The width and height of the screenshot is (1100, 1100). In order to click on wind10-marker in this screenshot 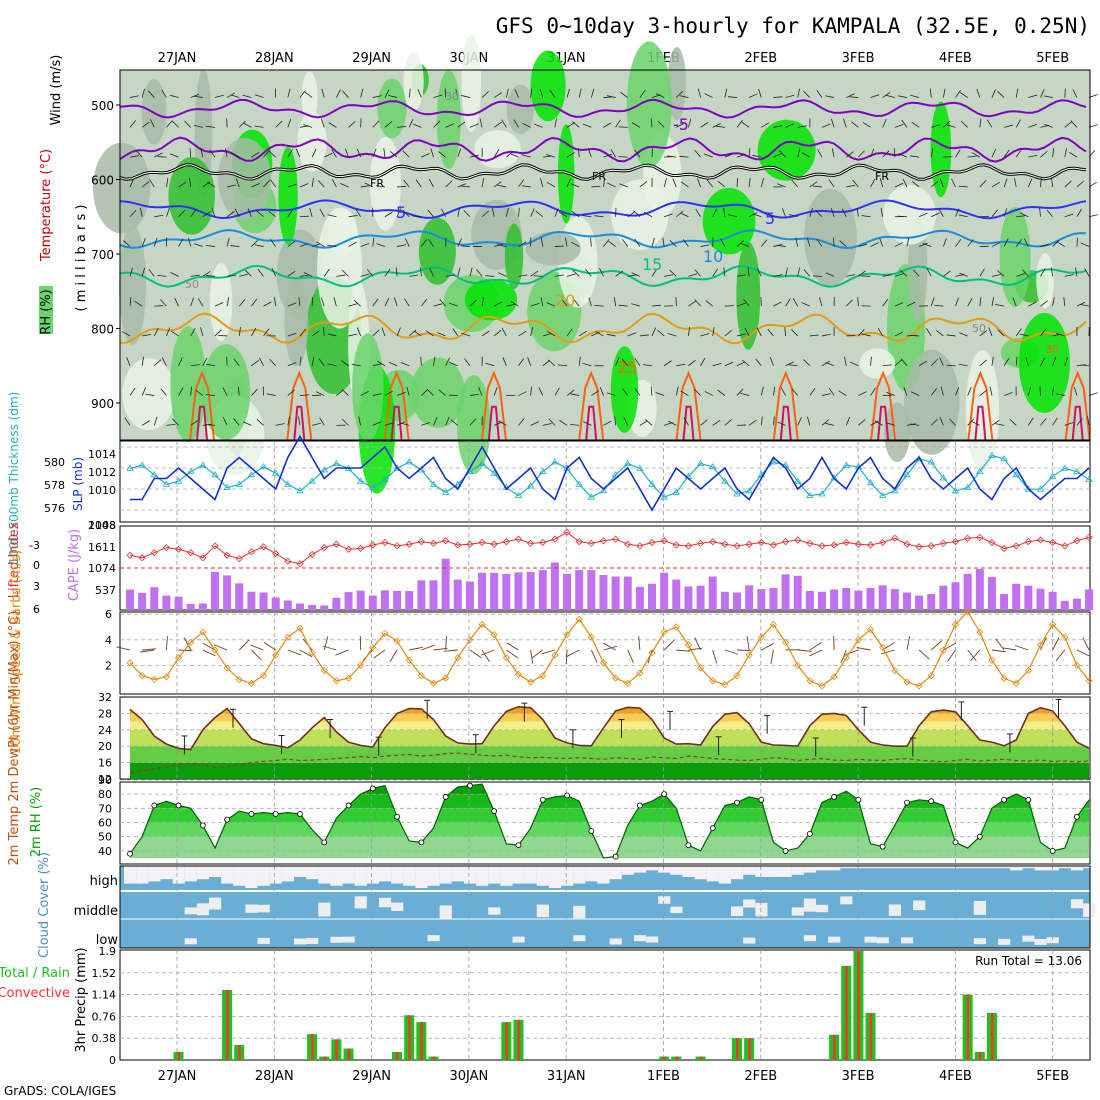, I will do `click(336, 681)`.